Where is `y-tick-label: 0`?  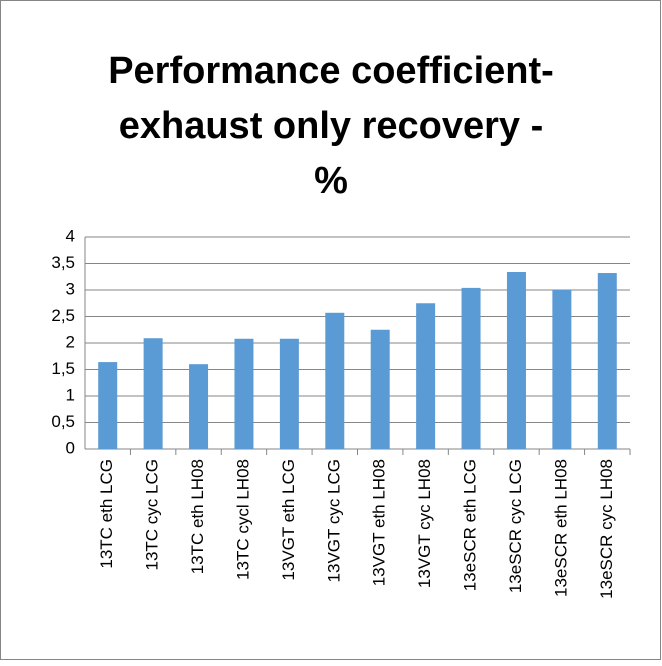 y-tick-label: 0 is located at coordinates (70, 447).